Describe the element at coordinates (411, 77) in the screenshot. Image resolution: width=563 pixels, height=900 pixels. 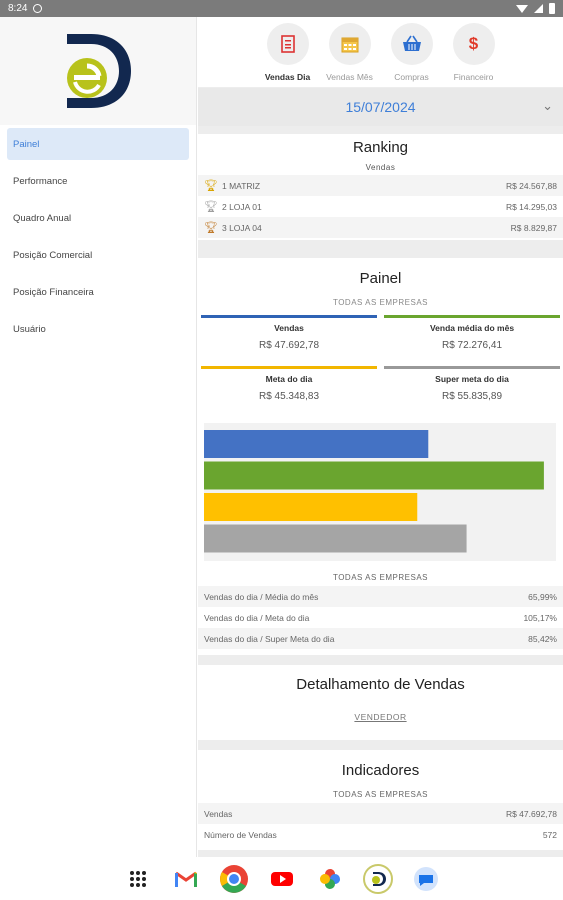
I see `tab-label: Compras` at that location.